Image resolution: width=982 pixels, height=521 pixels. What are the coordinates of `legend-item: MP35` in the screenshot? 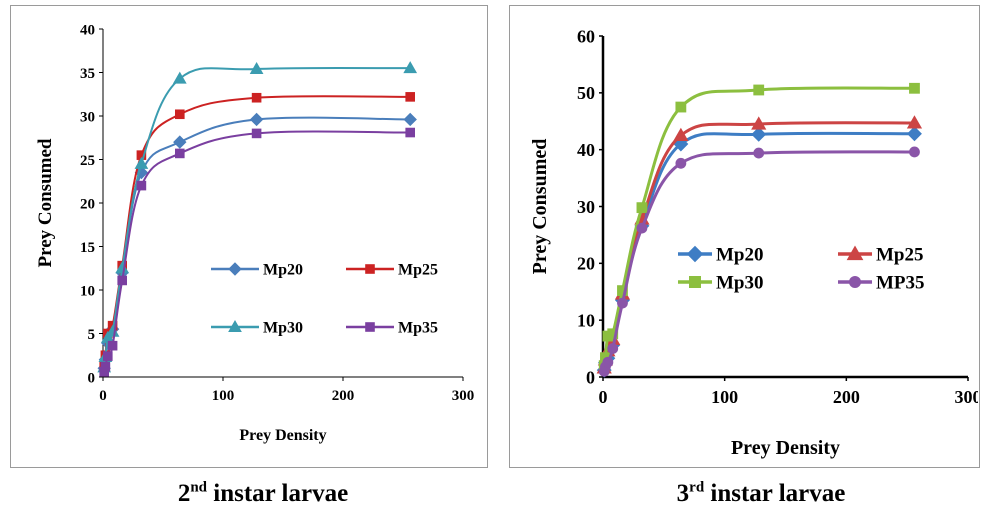 It's located at (881, 283).